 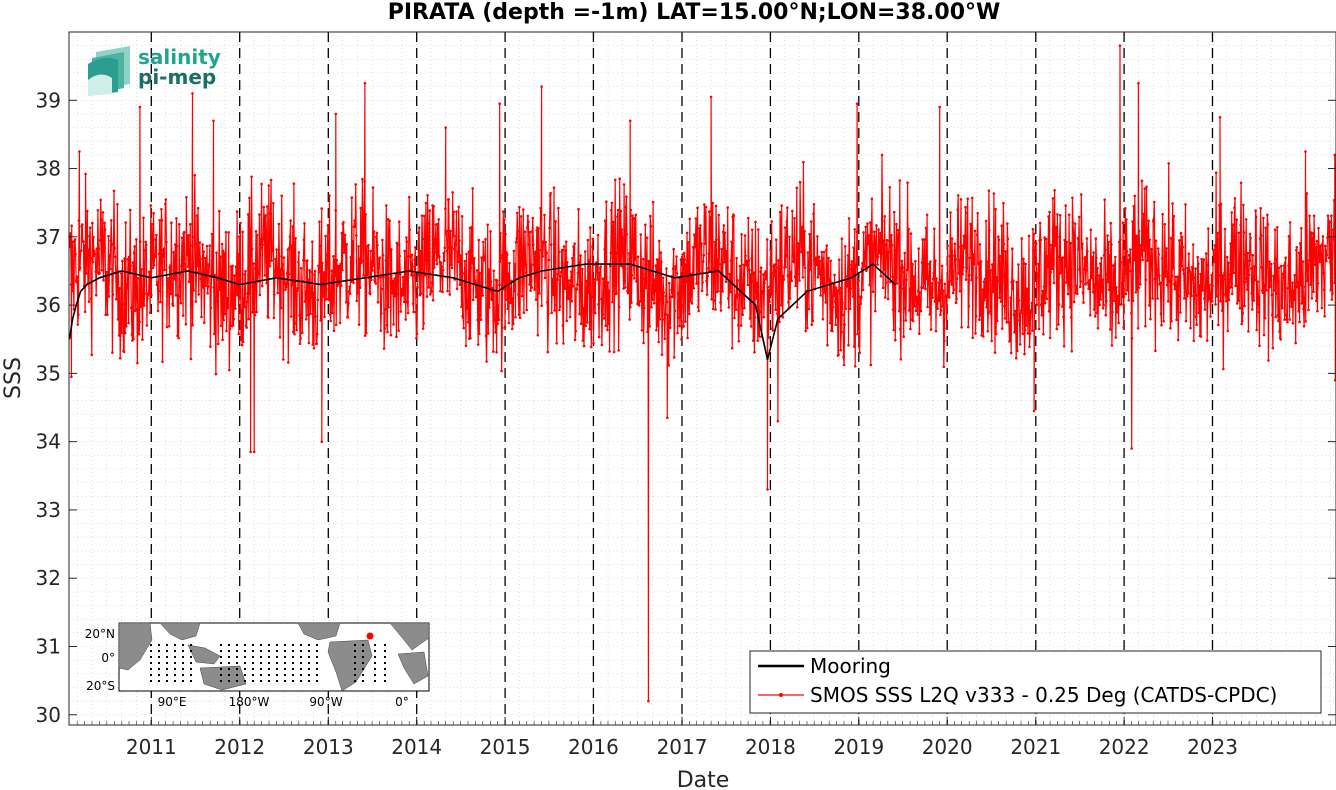 I want to click on x-tick-label: 2022, so click(x=1124, y=747).